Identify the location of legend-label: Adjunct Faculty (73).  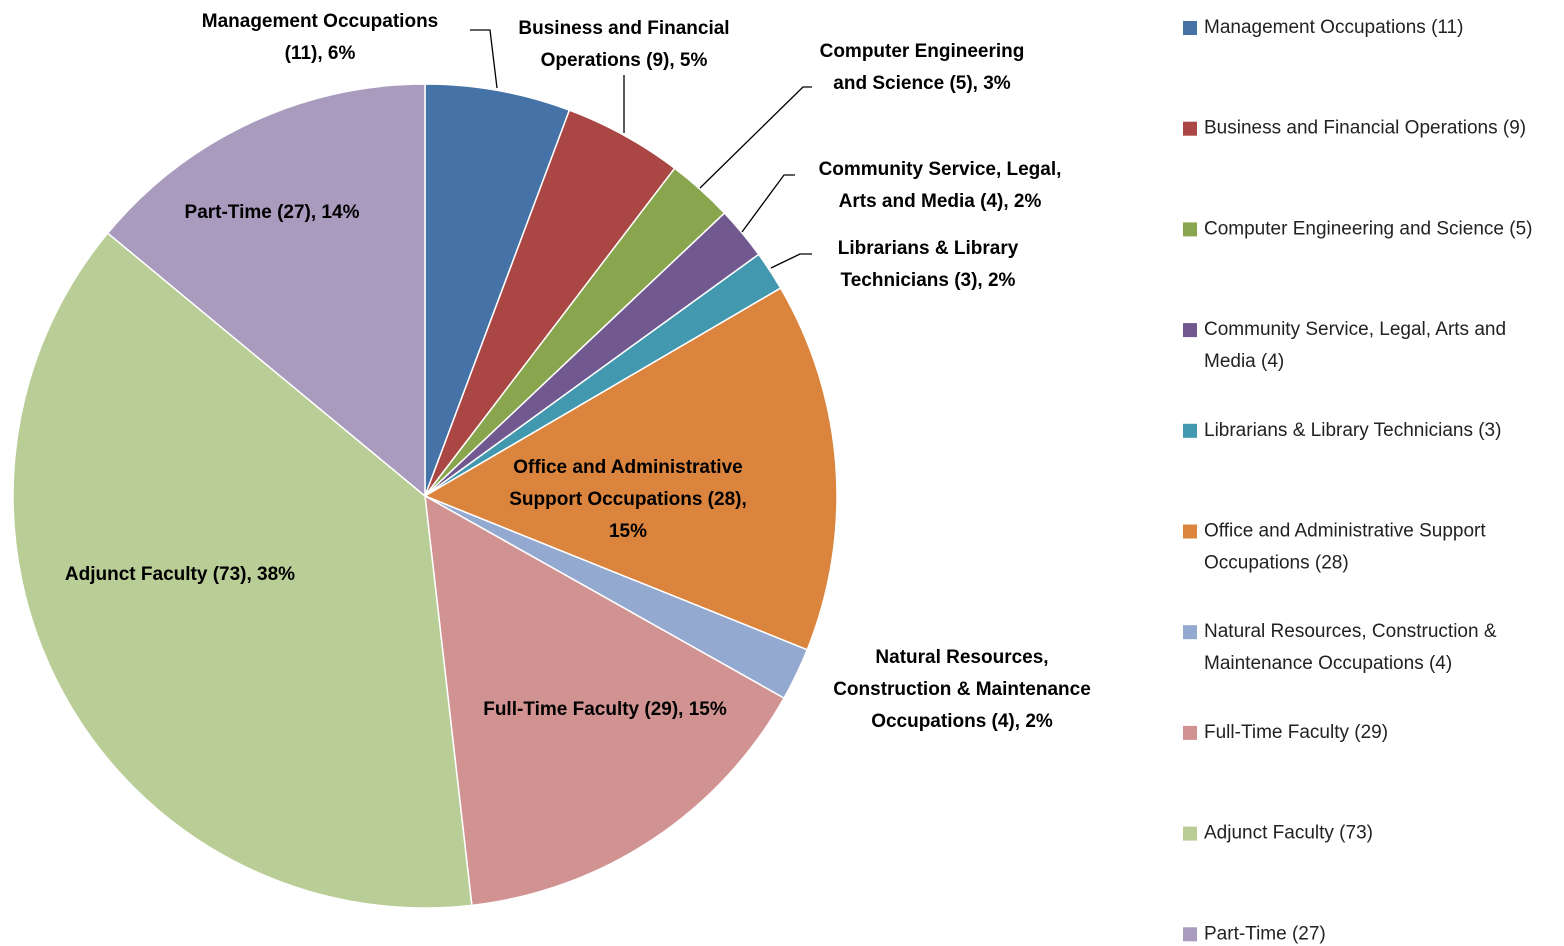
(1288, 833).